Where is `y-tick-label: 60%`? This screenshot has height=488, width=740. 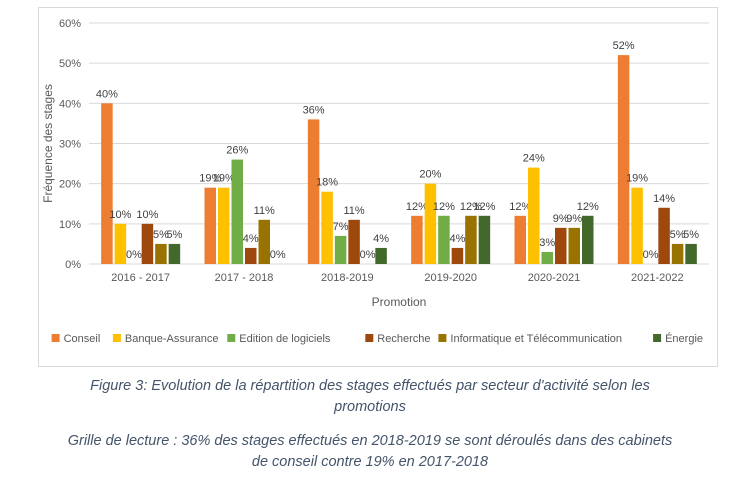 y-tick-label: 60% is located at coordinates (70, 24).